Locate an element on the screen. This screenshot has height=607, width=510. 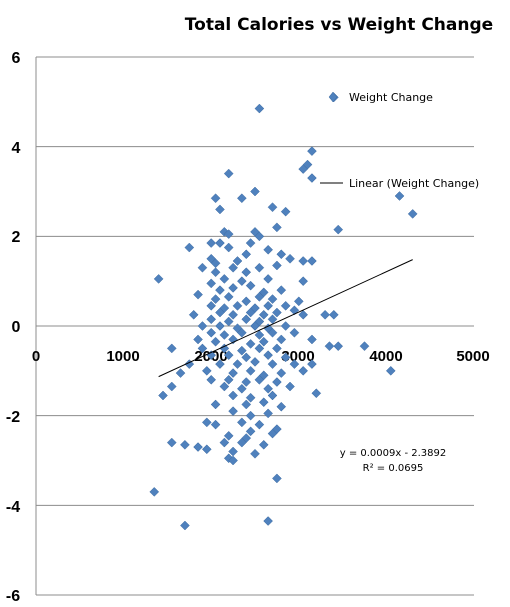
trendline is located at coordinates (285, 318).